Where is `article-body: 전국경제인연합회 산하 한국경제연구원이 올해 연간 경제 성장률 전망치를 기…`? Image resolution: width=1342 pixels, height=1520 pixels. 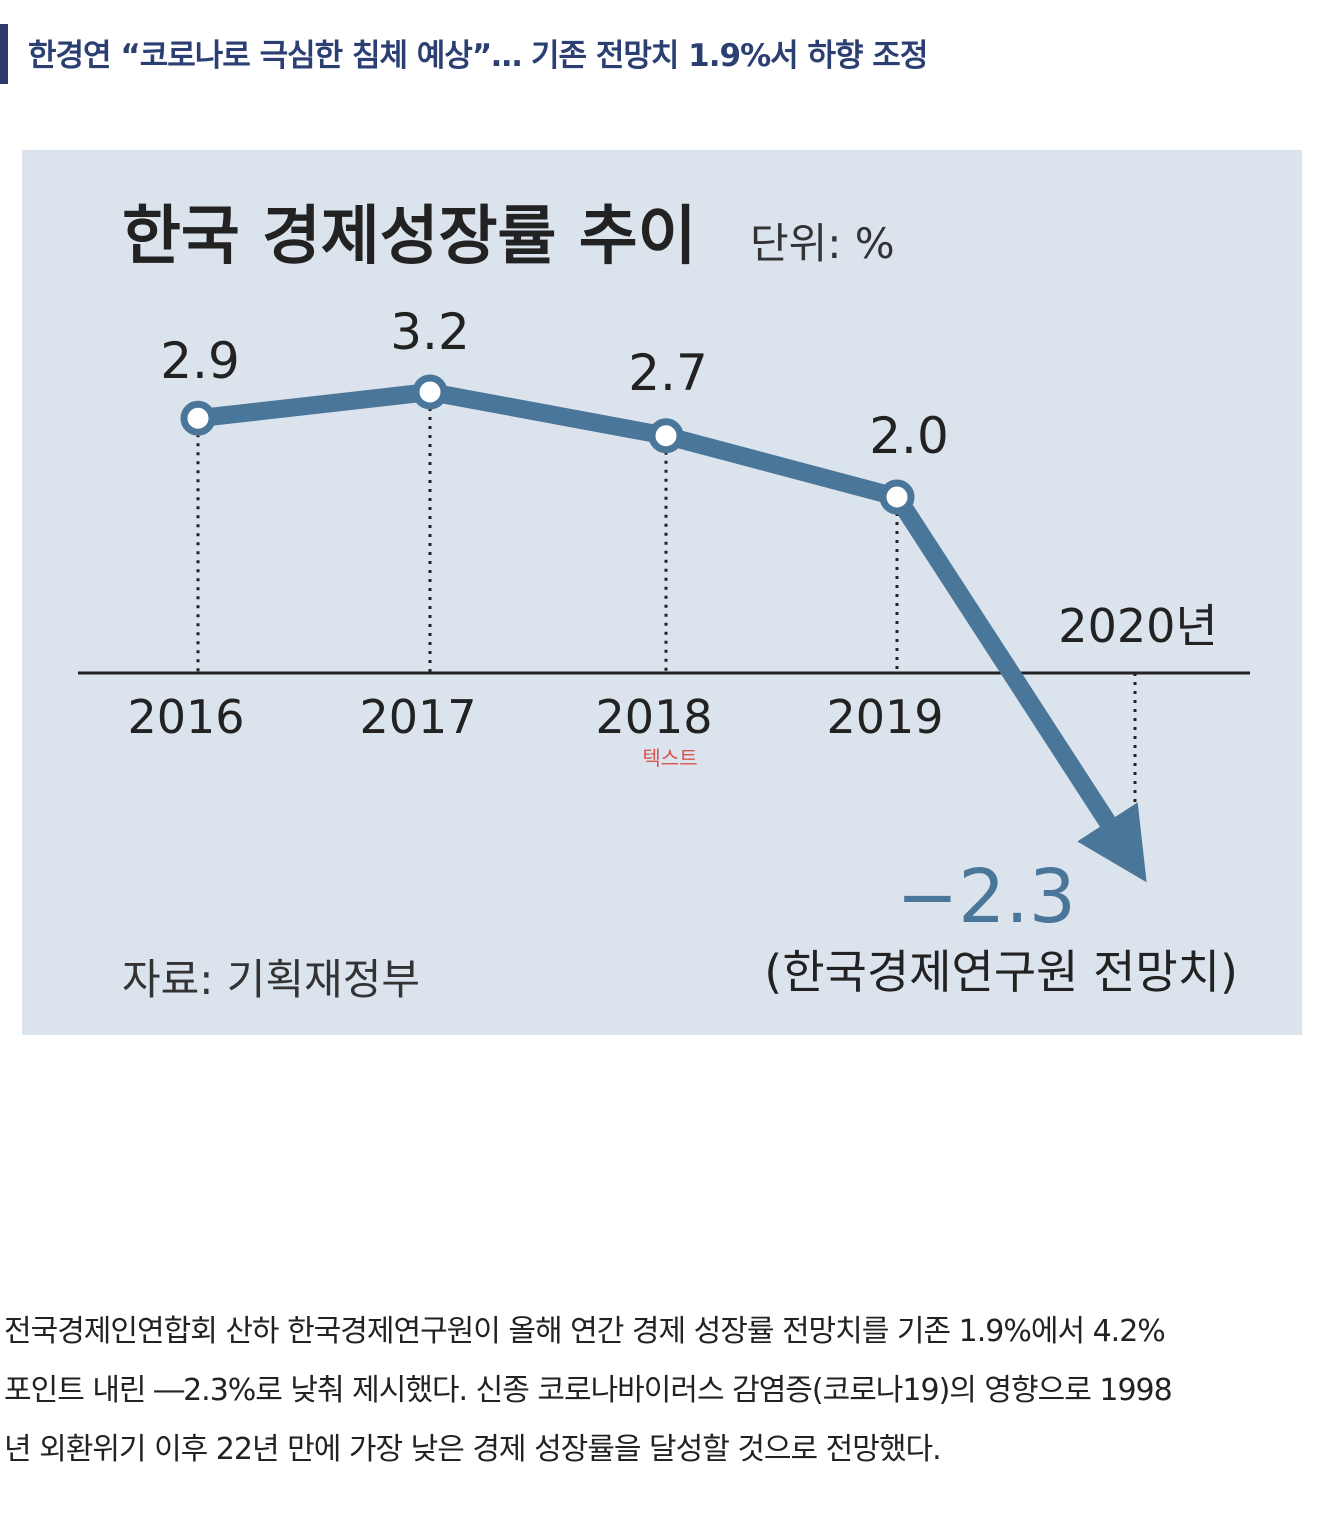 article-body: 전국경제인연합회 산하 한국경제연구원이 올해 연간 경제 성장률 전망치를 기… is located at coordinates (664, 1390).